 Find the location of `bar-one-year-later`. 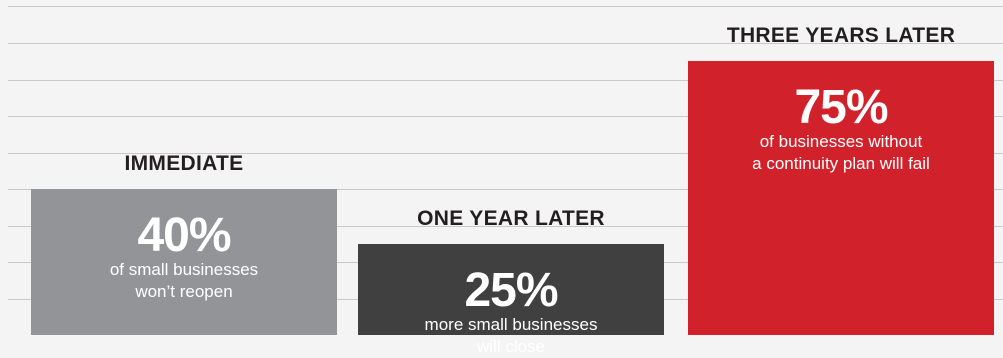

bar-one-year-later is located at coordinates (511, 289).